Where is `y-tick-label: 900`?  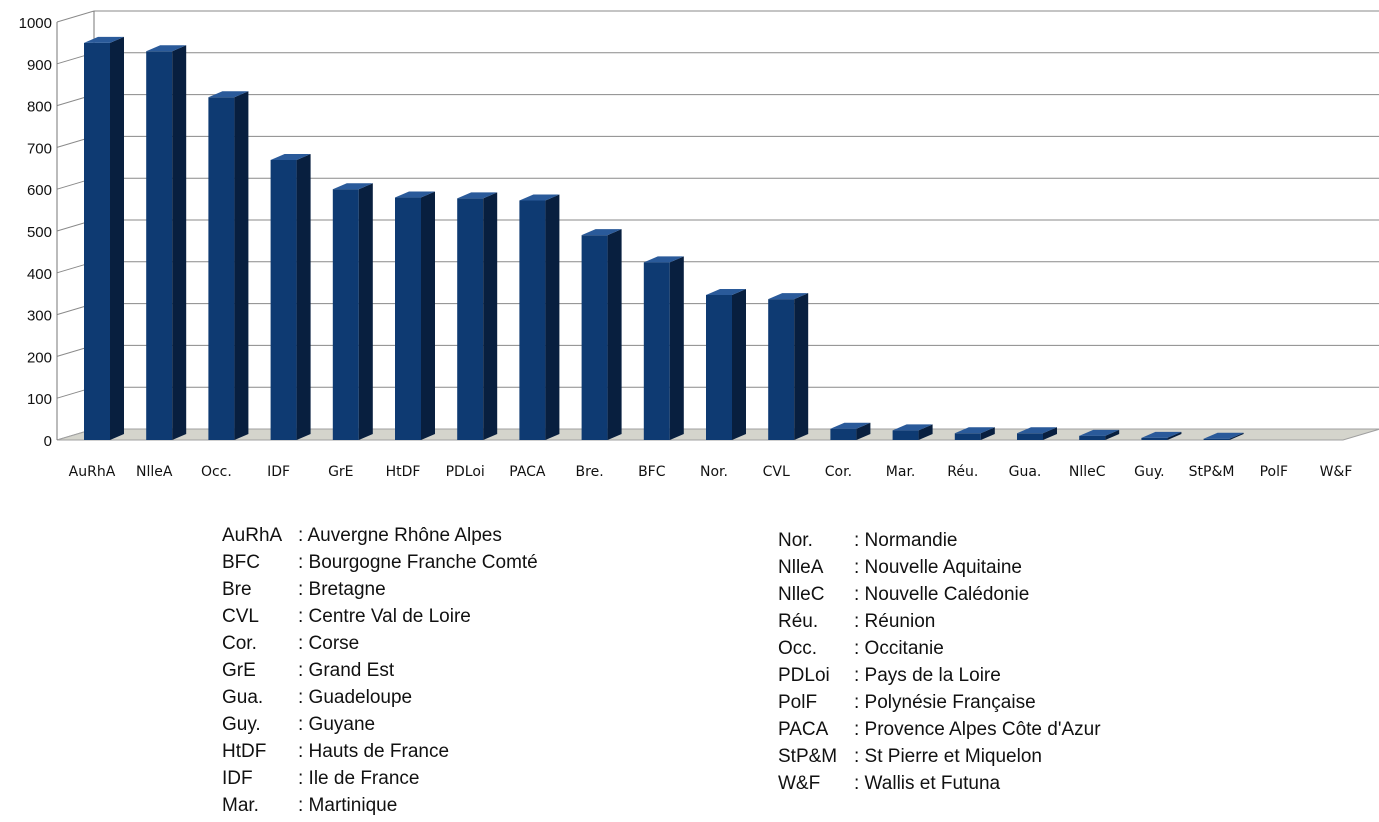
y-tick-label: 900 is located at coordinates (39, 65).